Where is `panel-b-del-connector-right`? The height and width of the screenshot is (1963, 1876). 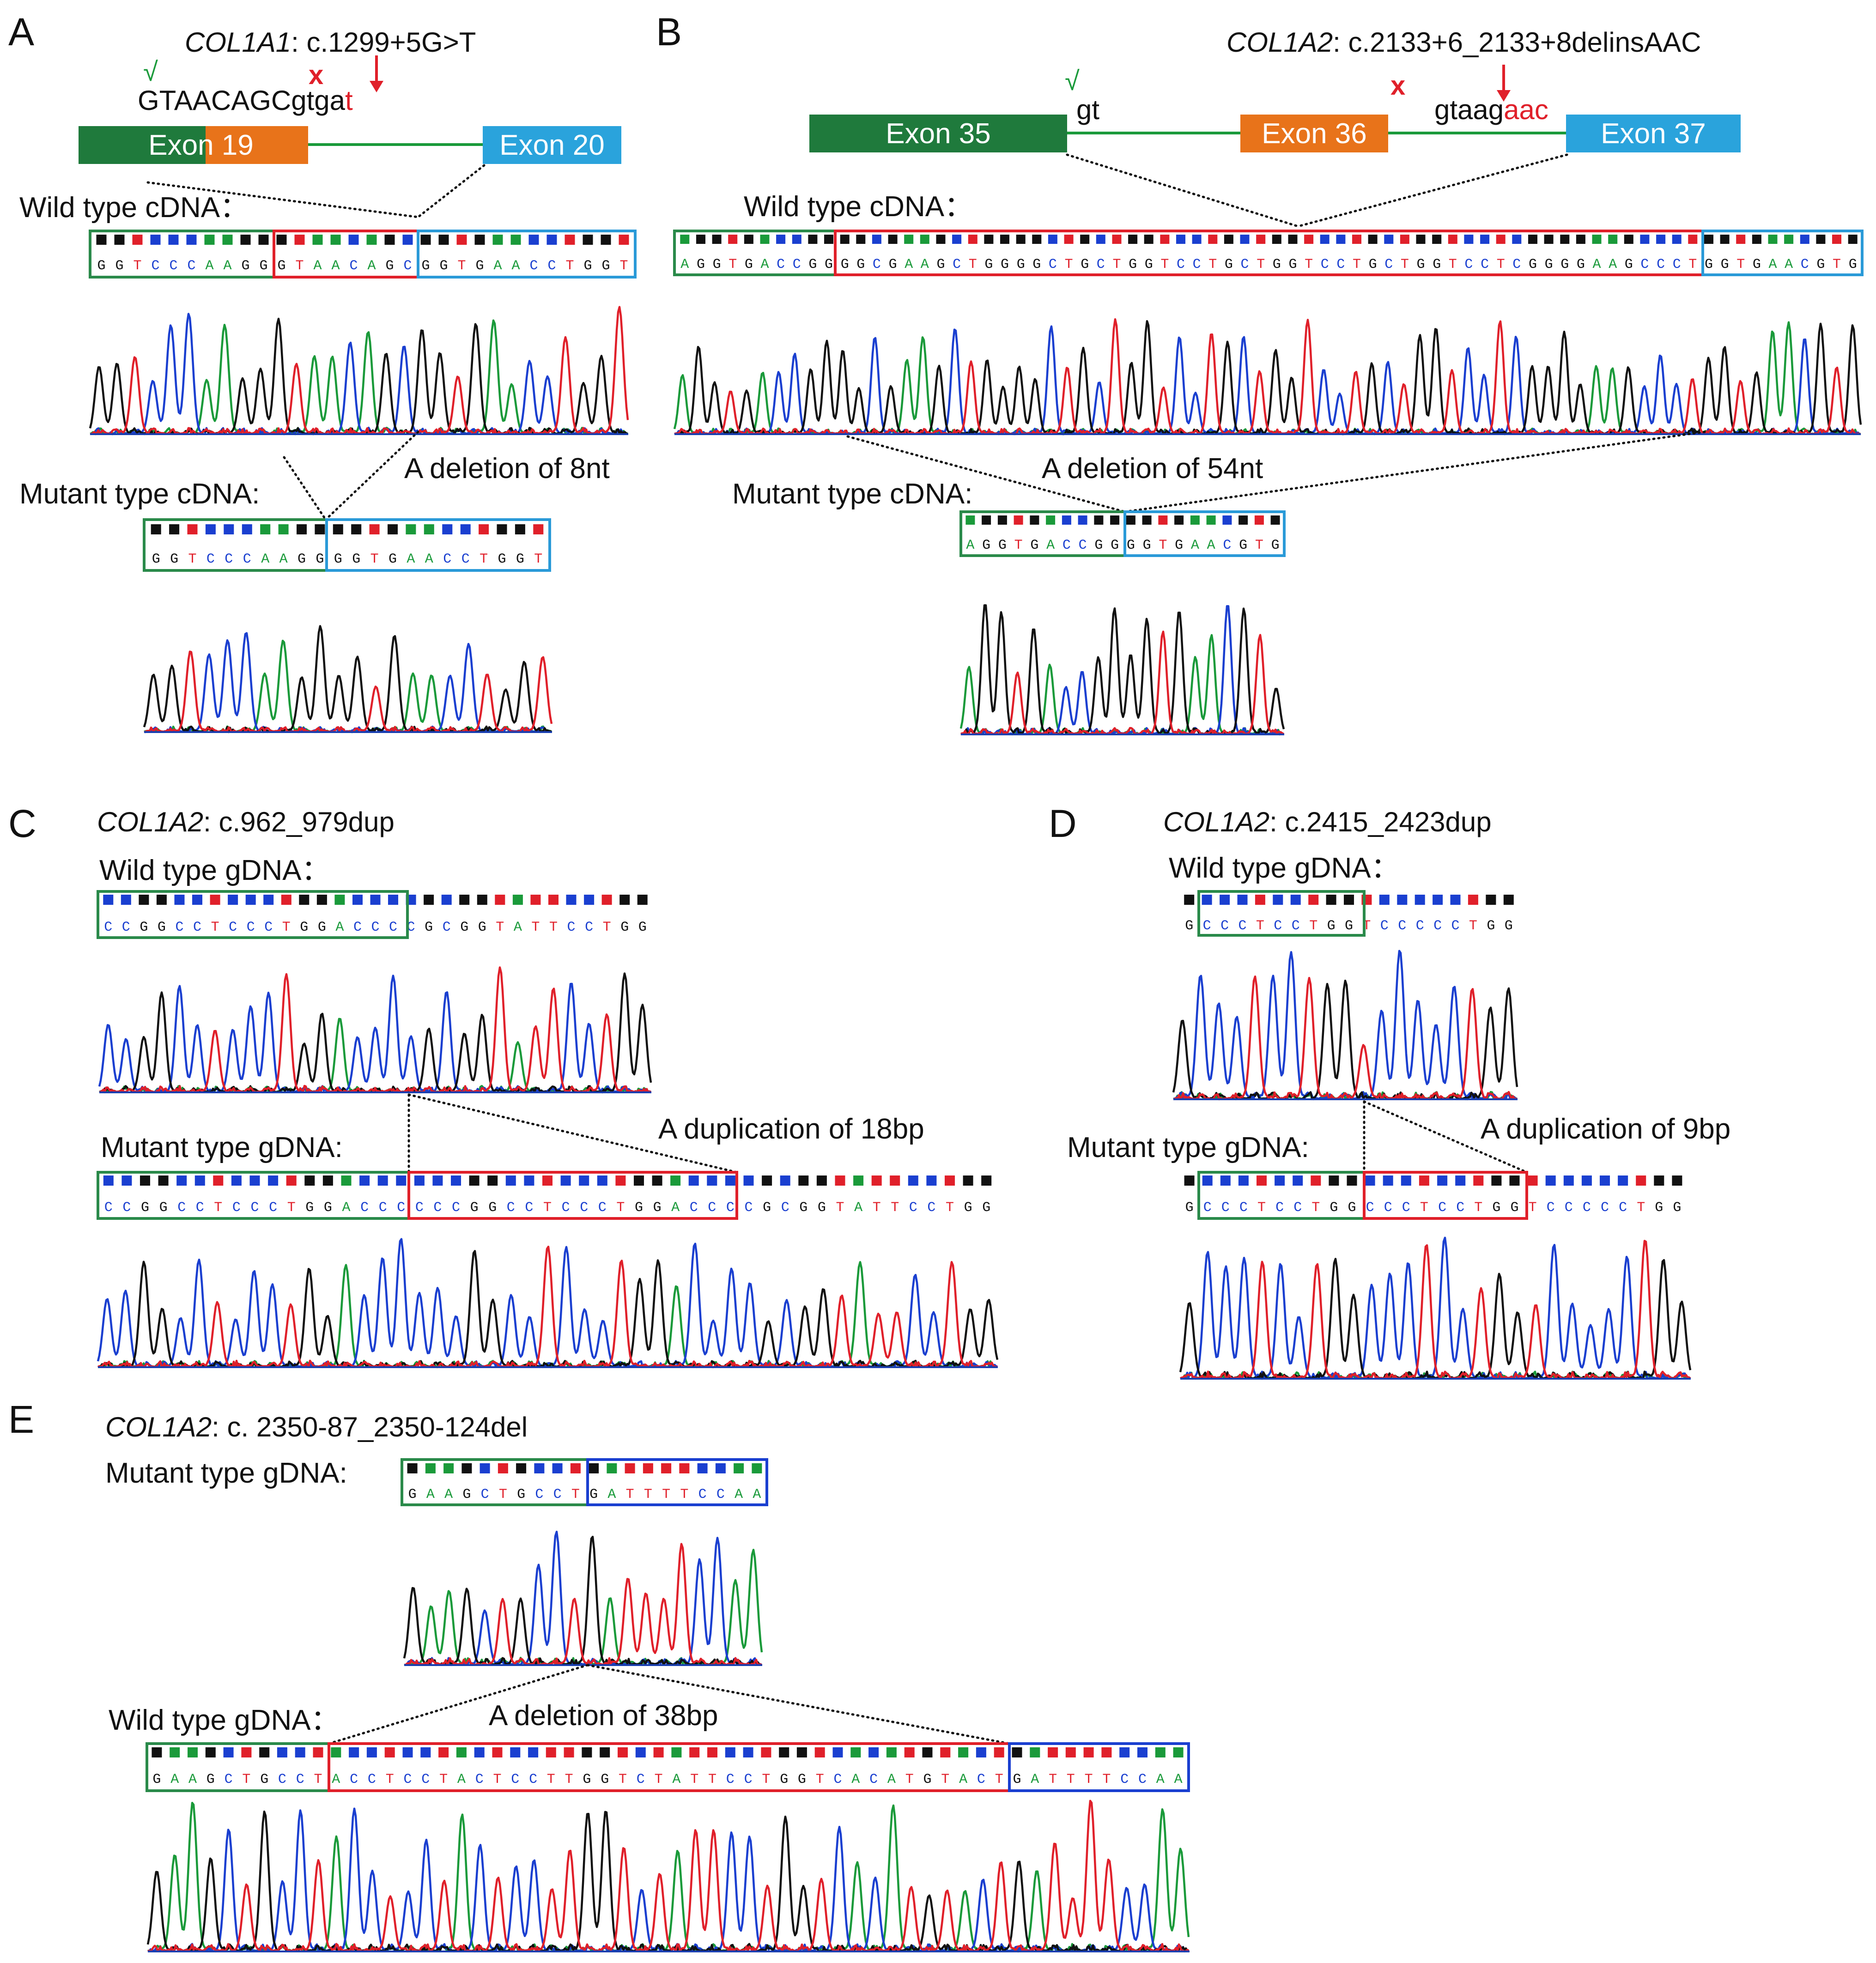
panel-b-del-connector-right is located at coordinates (1414, 471).